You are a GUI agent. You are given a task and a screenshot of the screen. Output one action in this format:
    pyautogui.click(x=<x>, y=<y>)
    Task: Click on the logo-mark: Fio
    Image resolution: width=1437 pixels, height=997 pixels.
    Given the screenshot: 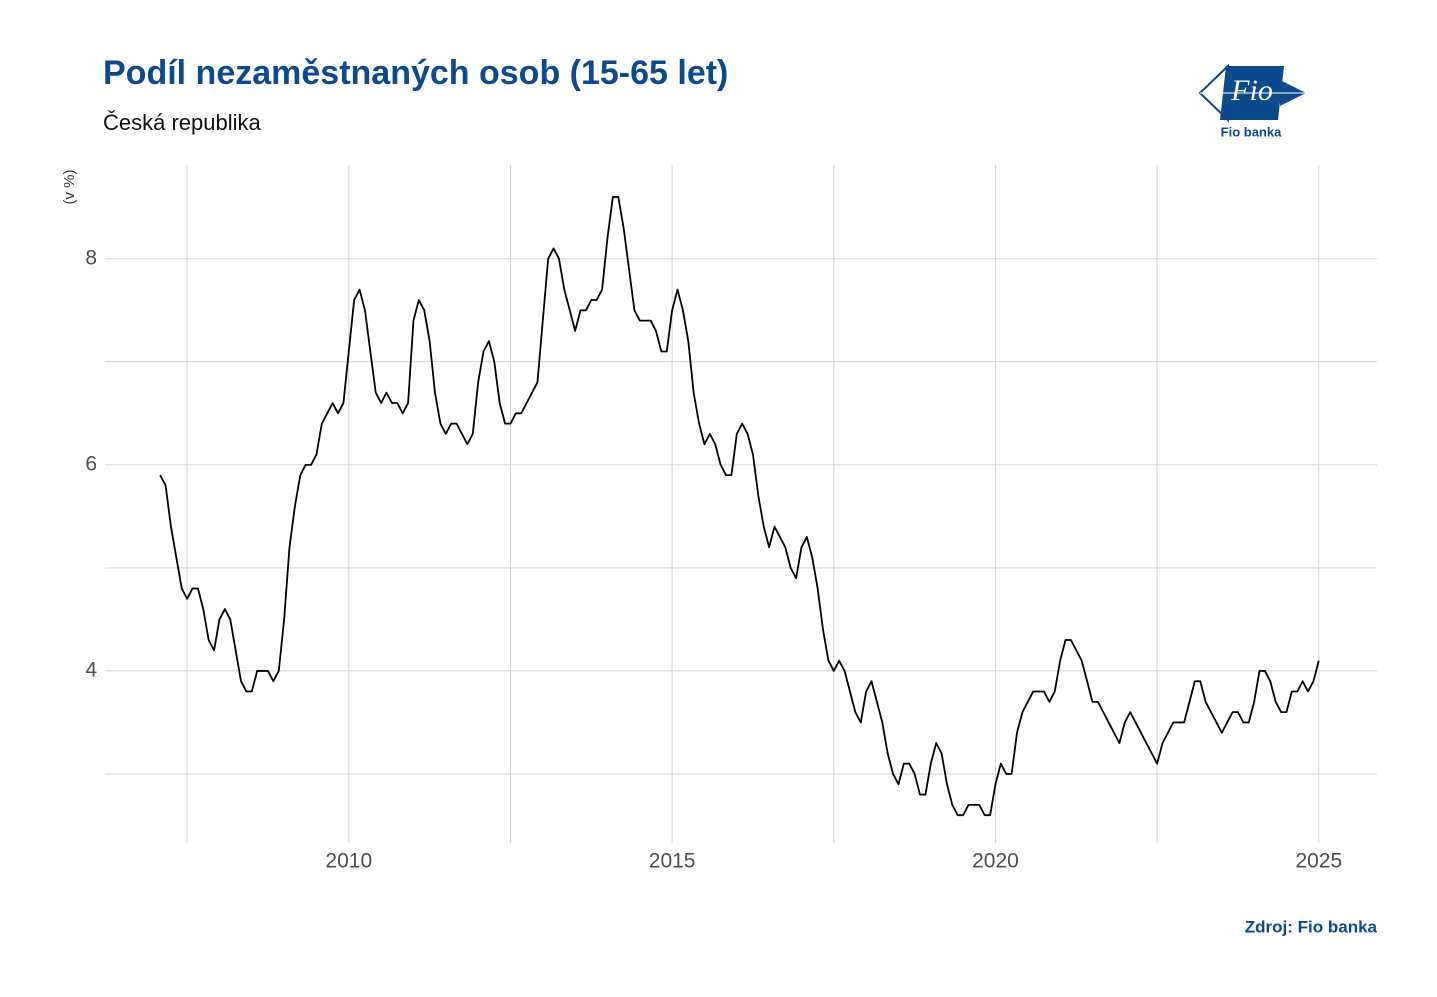 What is the action you would take?
    pyautogui.click(x=1251, y=90)
    